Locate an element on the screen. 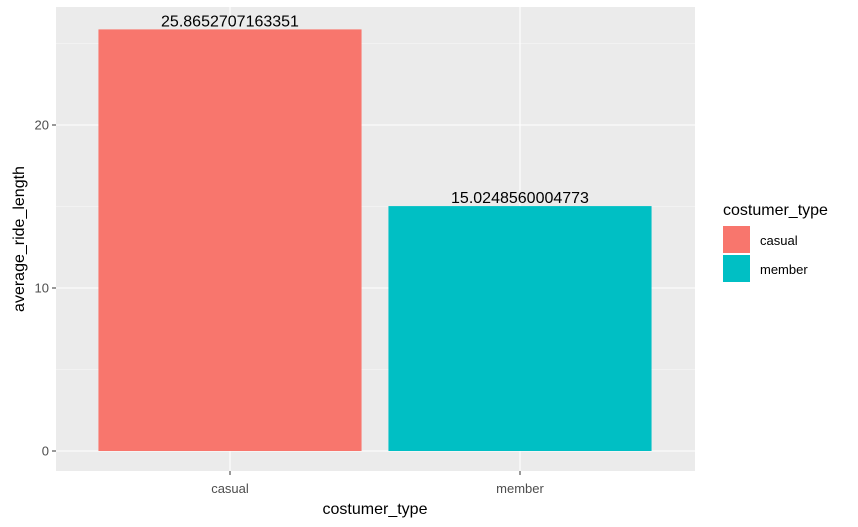 This screenshot has height=527, width=858. x-tick-label: casual is located at coordinates (230, 488).